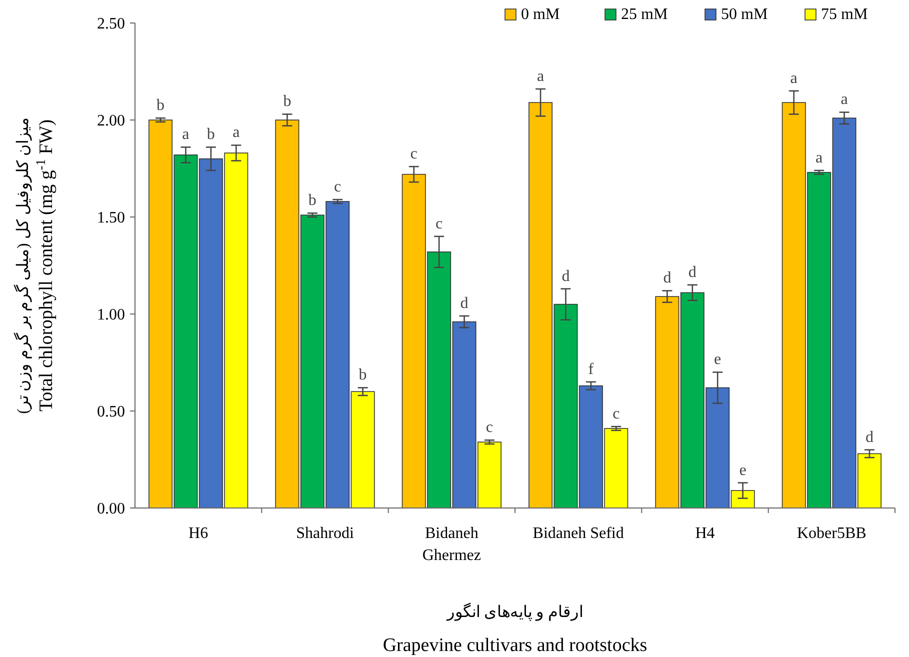  Describe the element at coordinates (744, 14) in the screenshot. I see `legend-label: 50 mM` at that location.